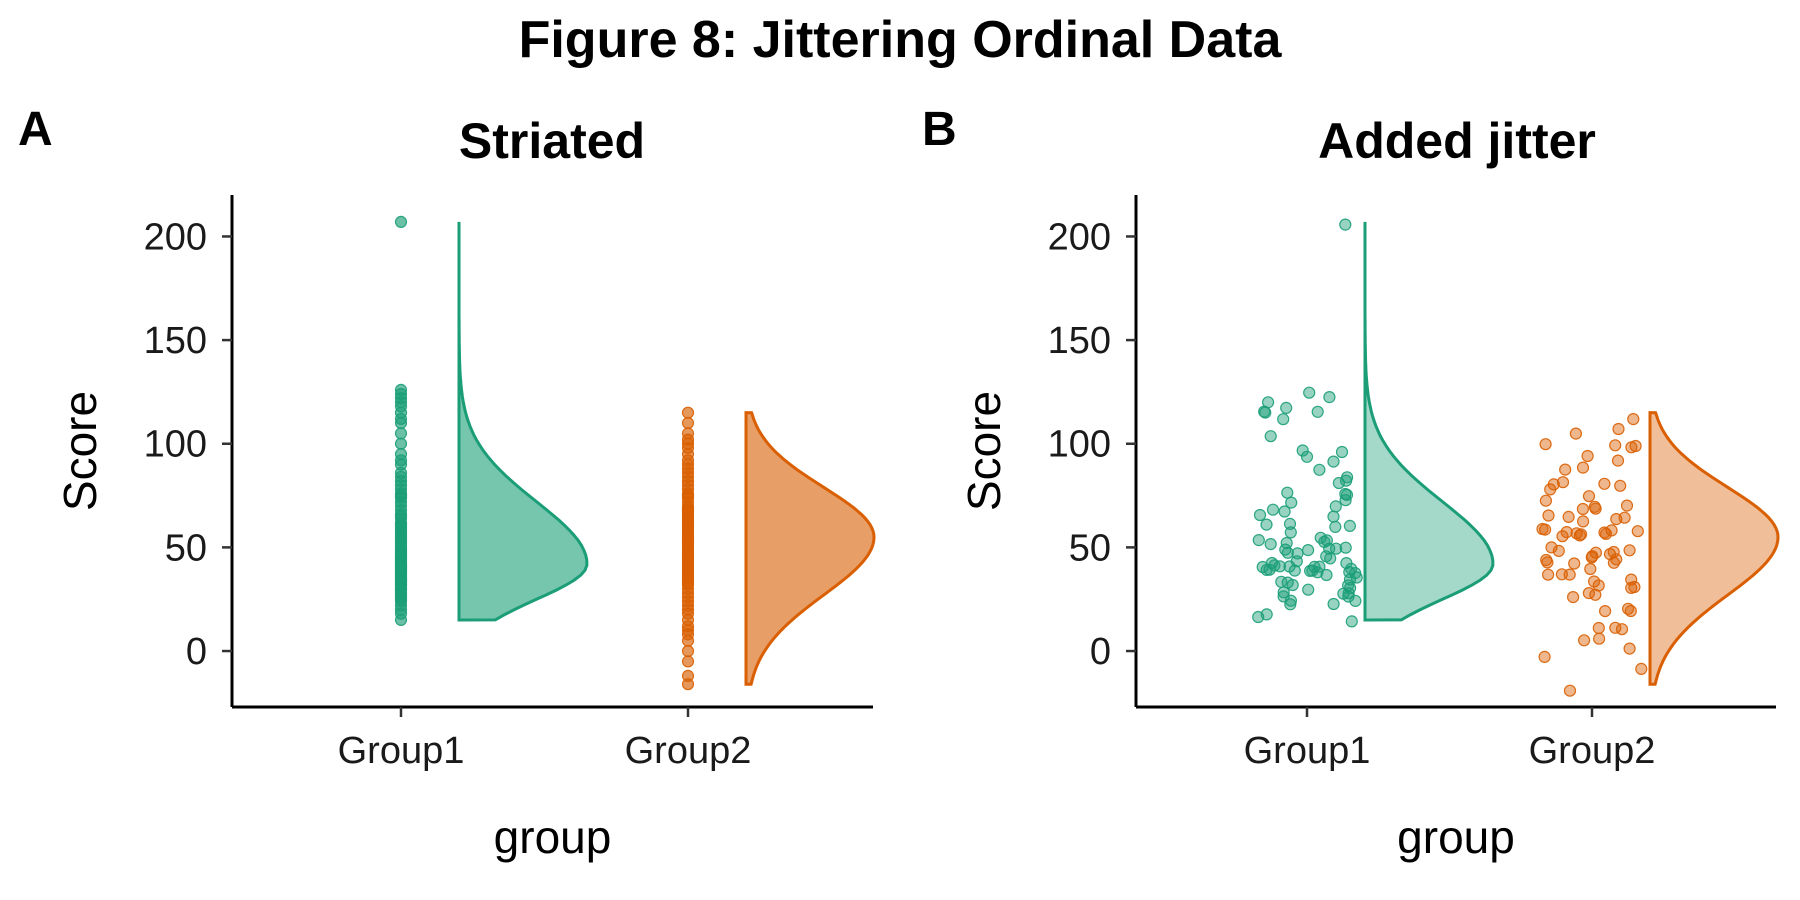  What do you see at coordinates (900, 40) in the screenshot?
I see `figure-title: Figure 8: Jittering Ordinal Data` at bounding box center [900, 40].